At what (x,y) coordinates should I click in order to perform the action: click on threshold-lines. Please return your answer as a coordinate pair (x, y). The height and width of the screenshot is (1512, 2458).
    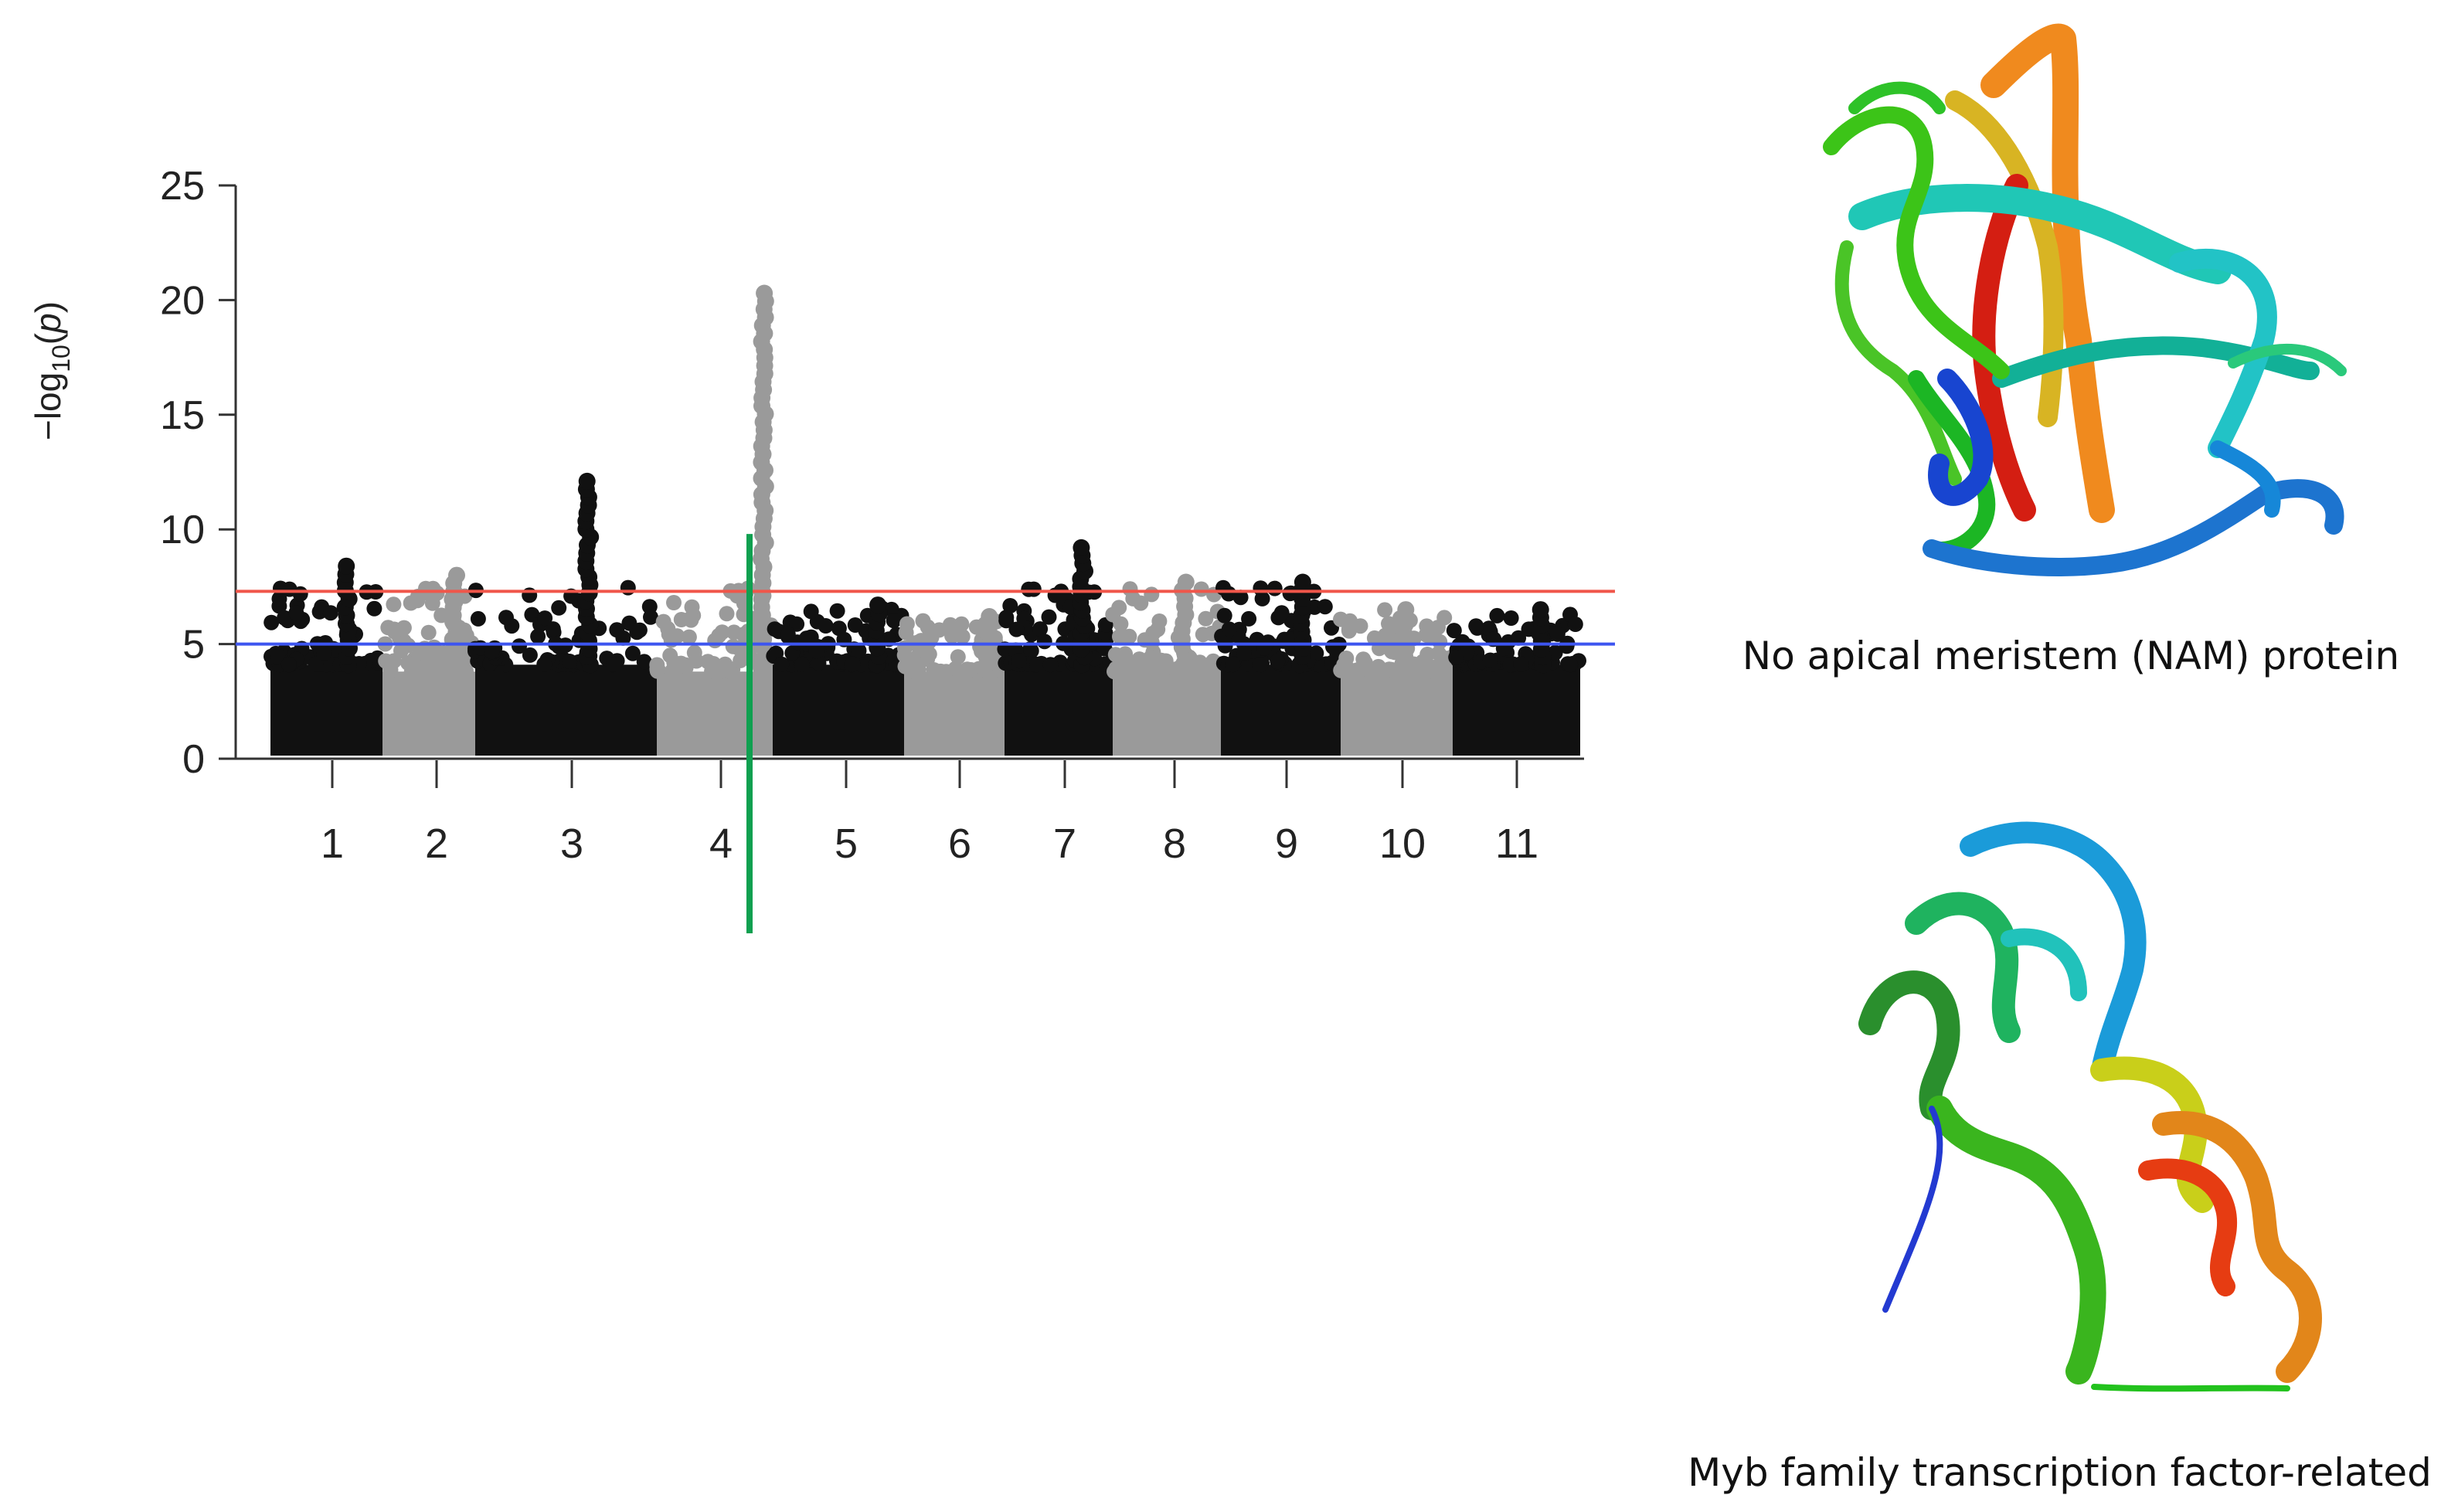
    Looking at the image, I should click on (926, 733).